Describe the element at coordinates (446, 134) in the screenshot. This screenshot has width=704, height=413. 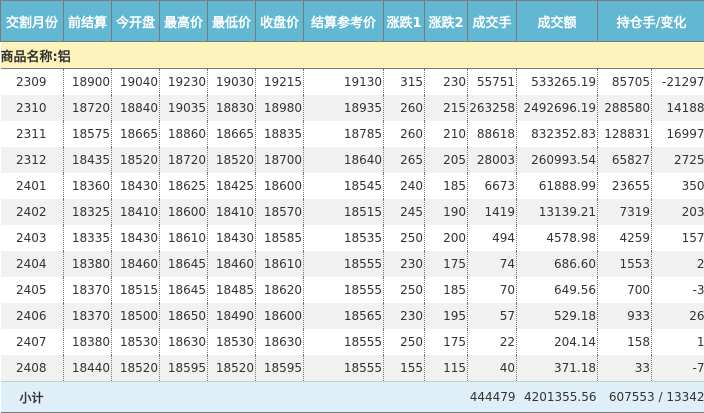
I see `table-cell: 210` at that location.